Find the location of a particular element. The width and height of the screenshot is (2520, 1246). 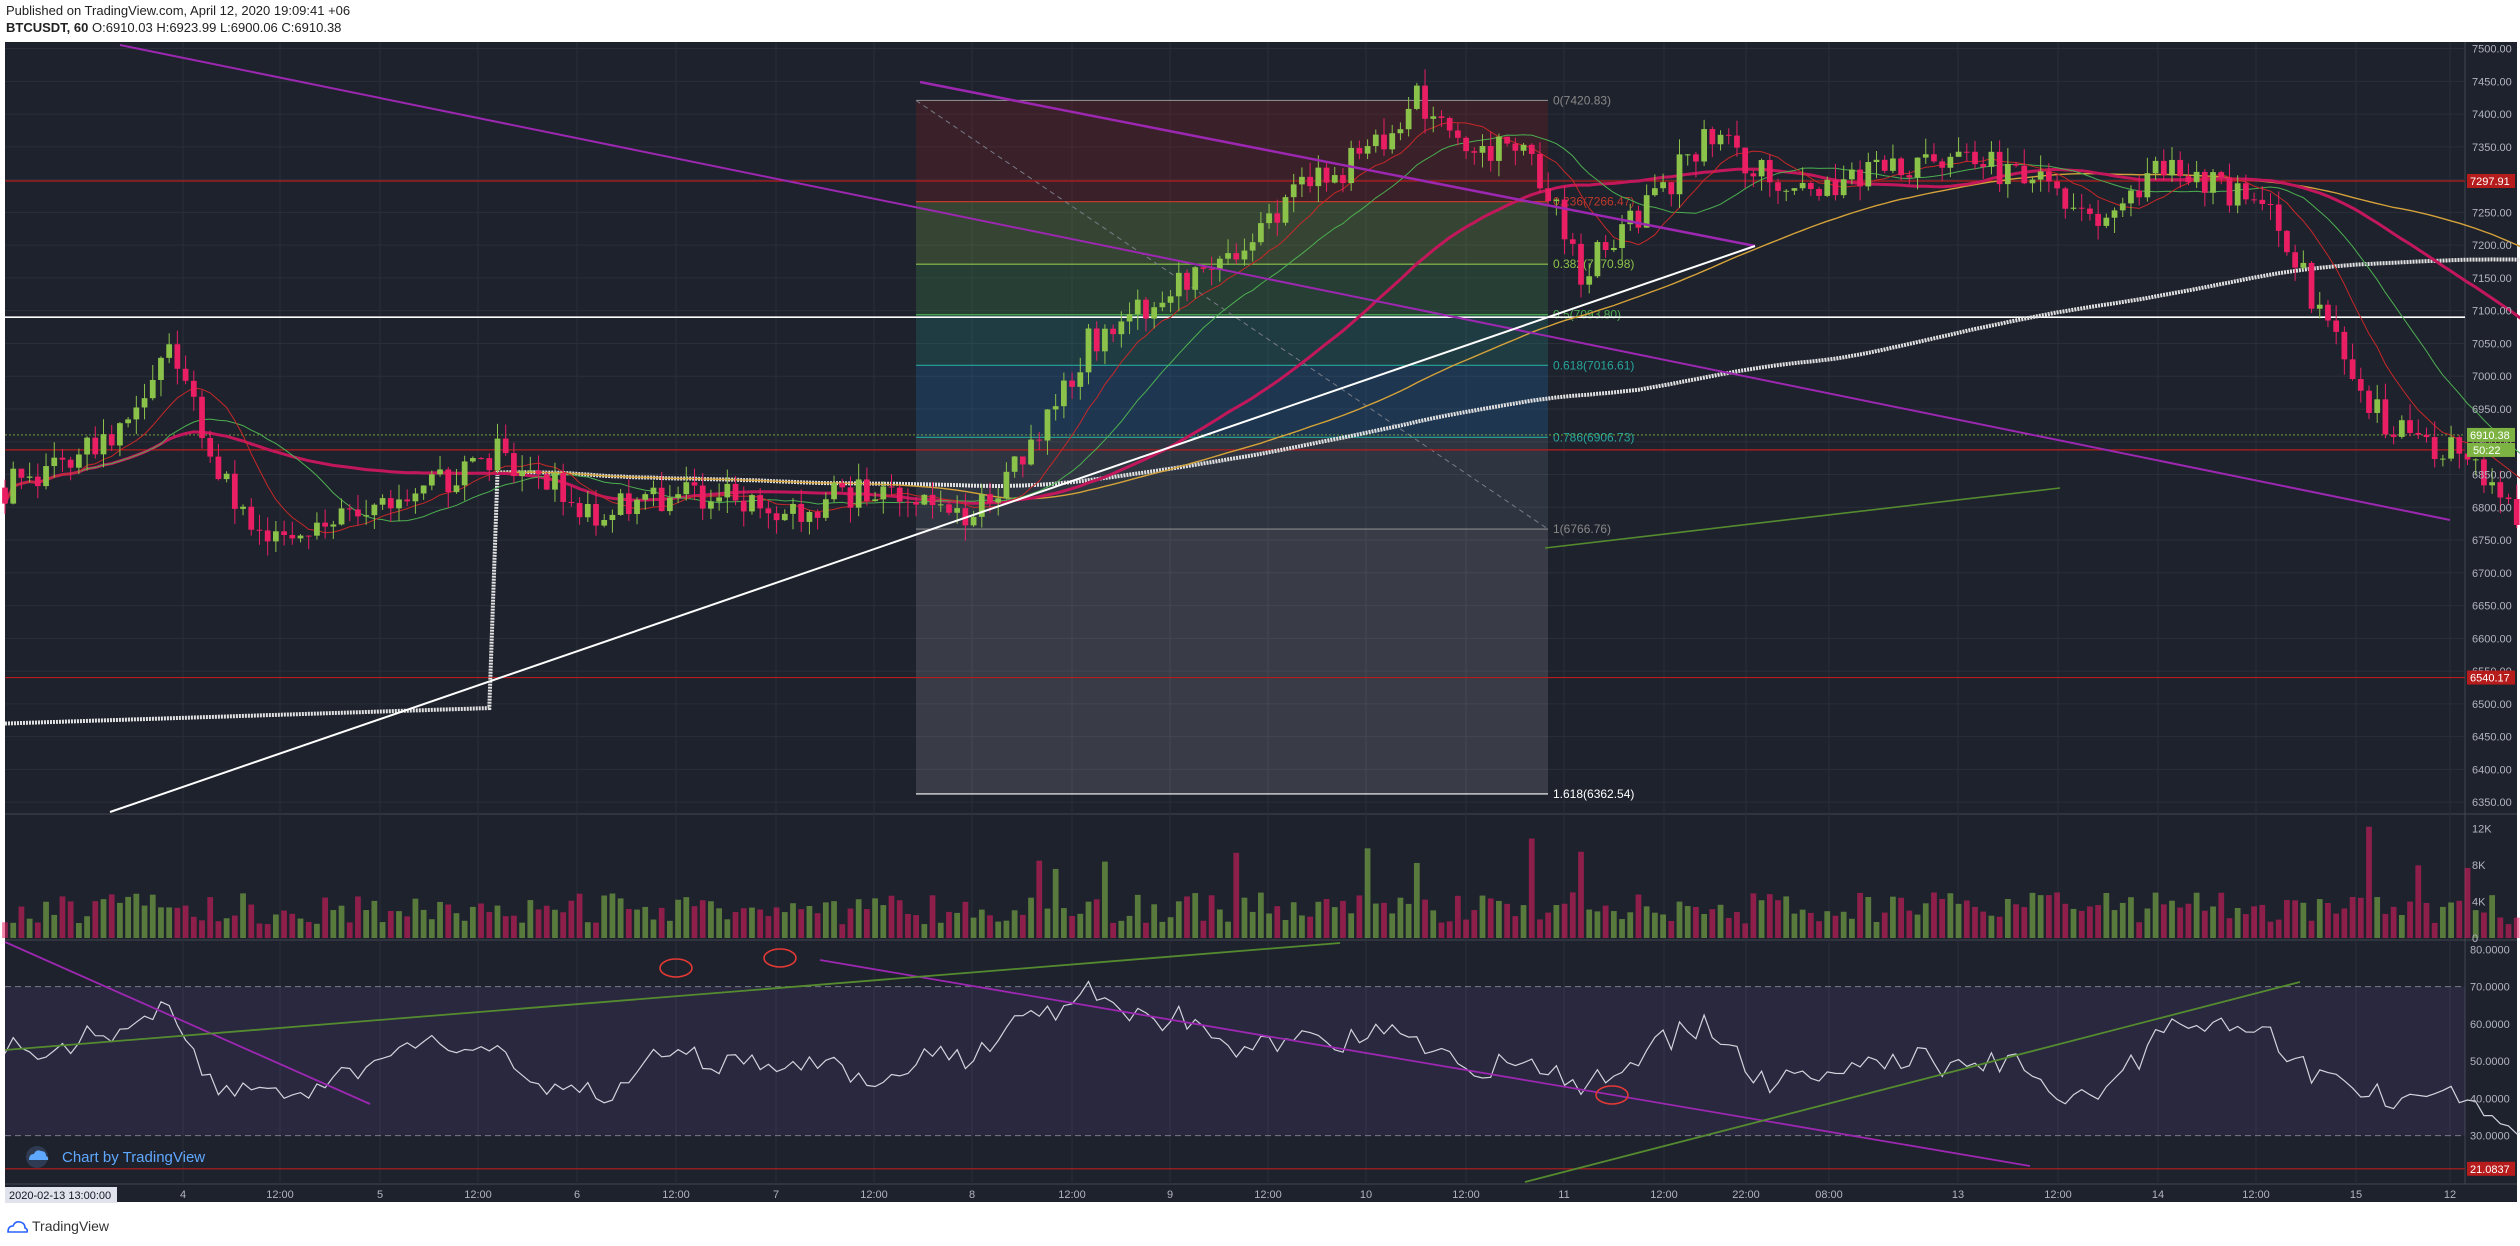

volume-tick-label: 8K is located at coordinates (2479, 866).